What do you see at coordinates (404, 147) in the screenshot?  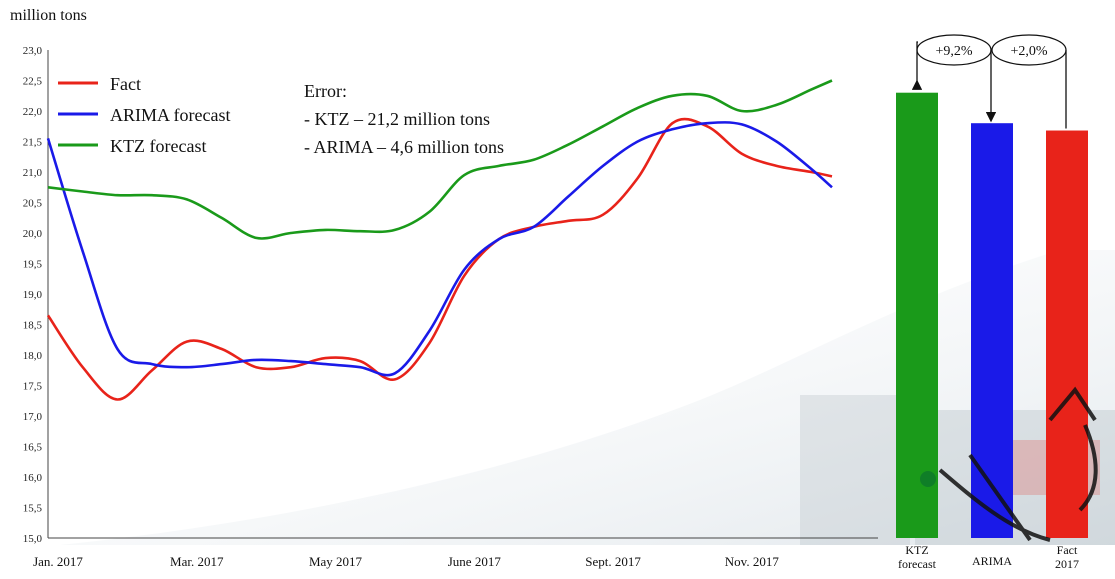 I see `error-note-line: - ARIMA – 4,6 million tons` at bounding box center [404, 147].